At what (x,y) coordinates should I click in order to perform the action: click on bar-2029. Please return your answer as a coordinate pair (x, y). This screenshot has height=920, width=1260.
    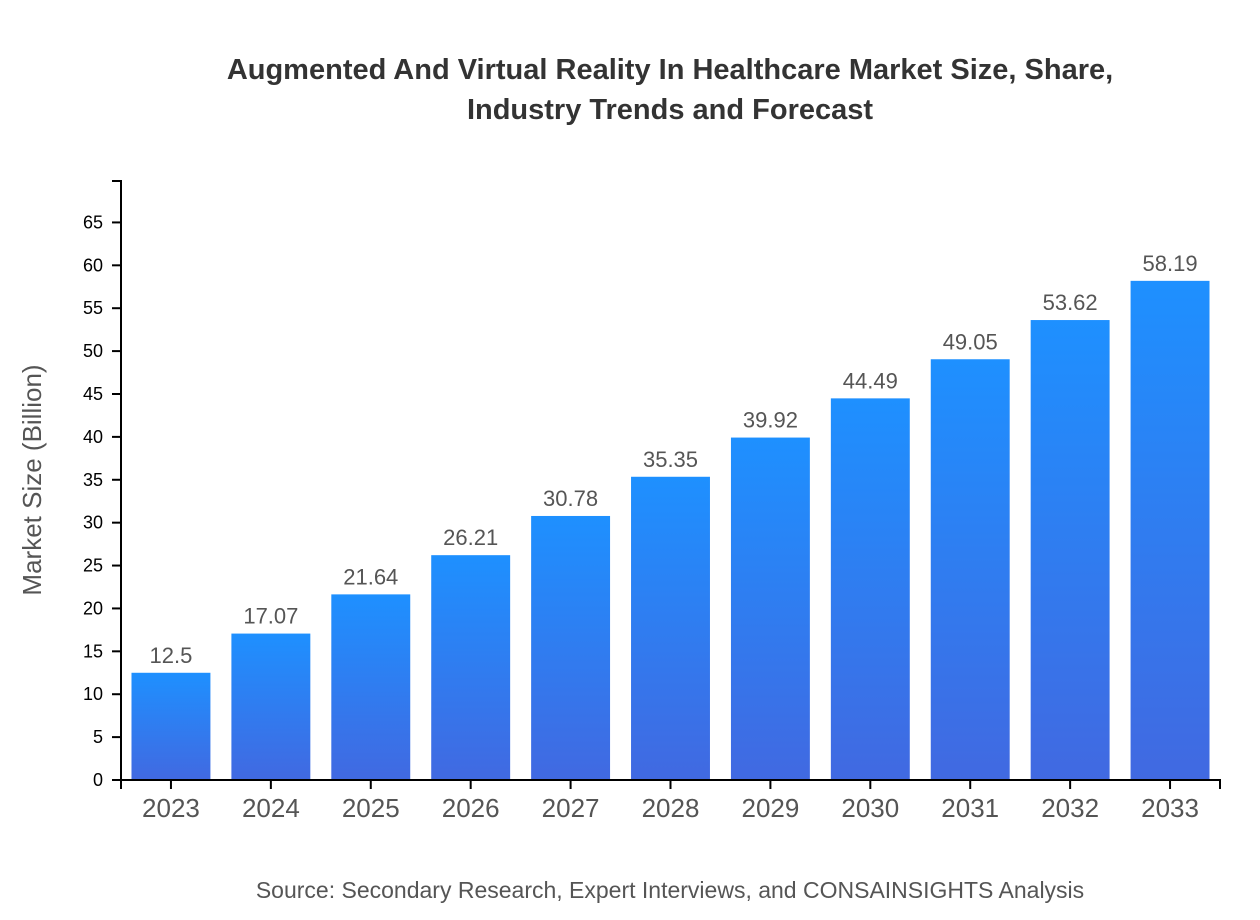
    Looking at the image, I should click on (770, 608).